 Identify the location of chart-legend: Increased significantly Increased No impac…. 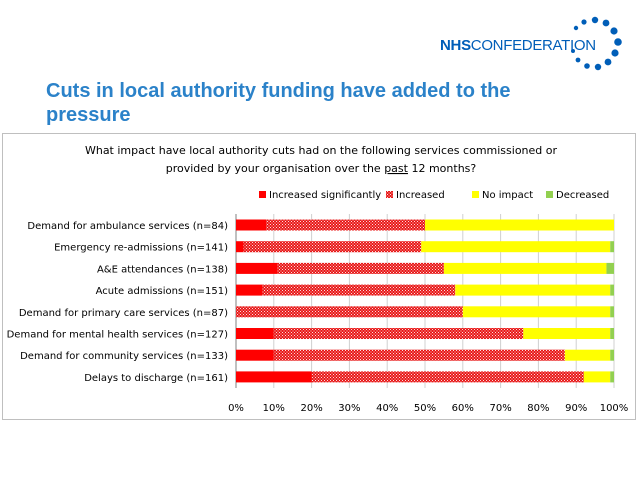
(434, 195).